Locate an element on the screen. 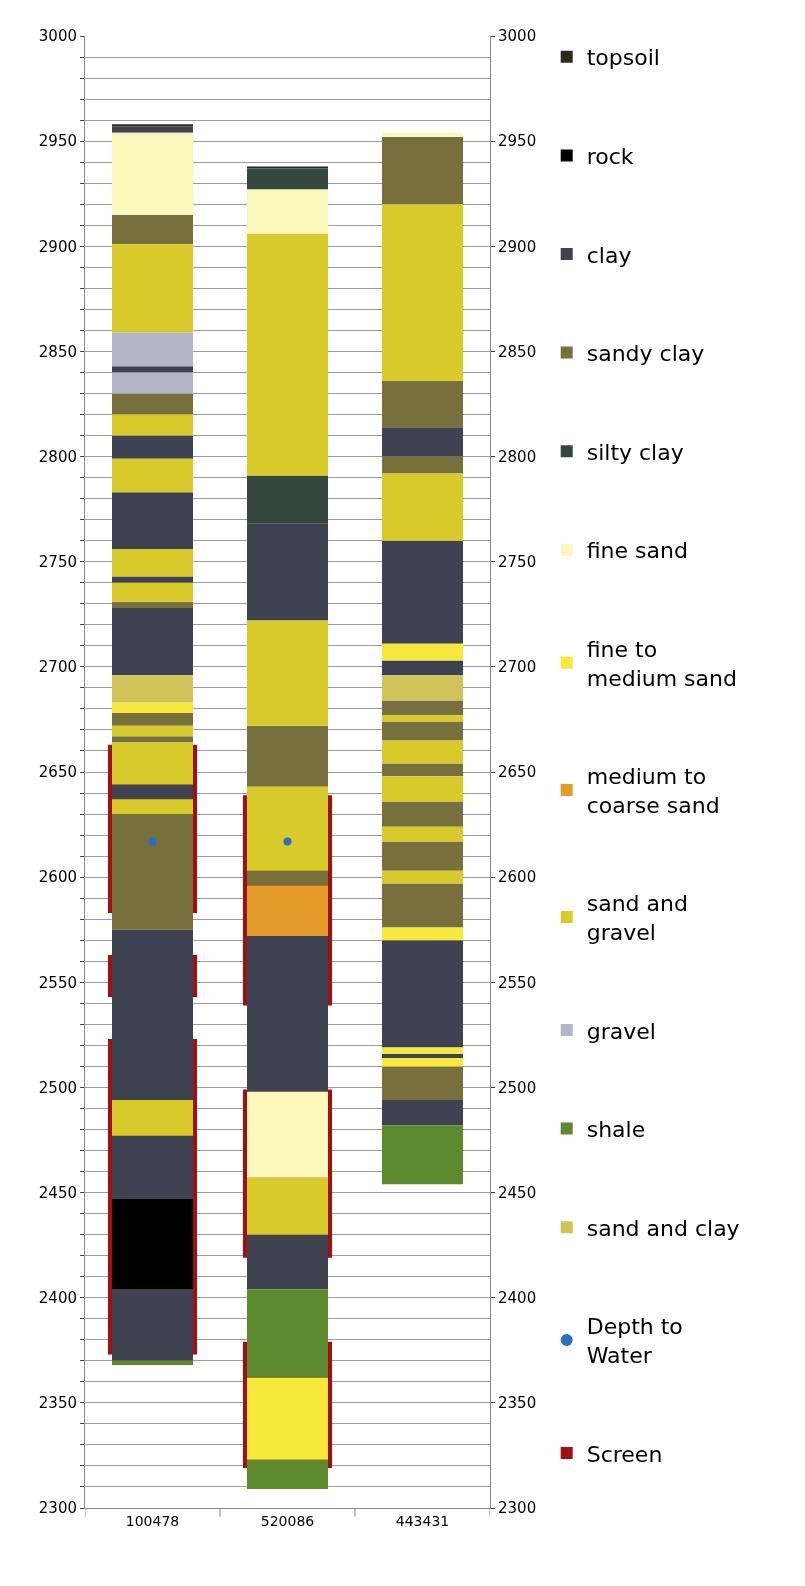  y-tick-label: 2850 is located at coordinates (57, 351).